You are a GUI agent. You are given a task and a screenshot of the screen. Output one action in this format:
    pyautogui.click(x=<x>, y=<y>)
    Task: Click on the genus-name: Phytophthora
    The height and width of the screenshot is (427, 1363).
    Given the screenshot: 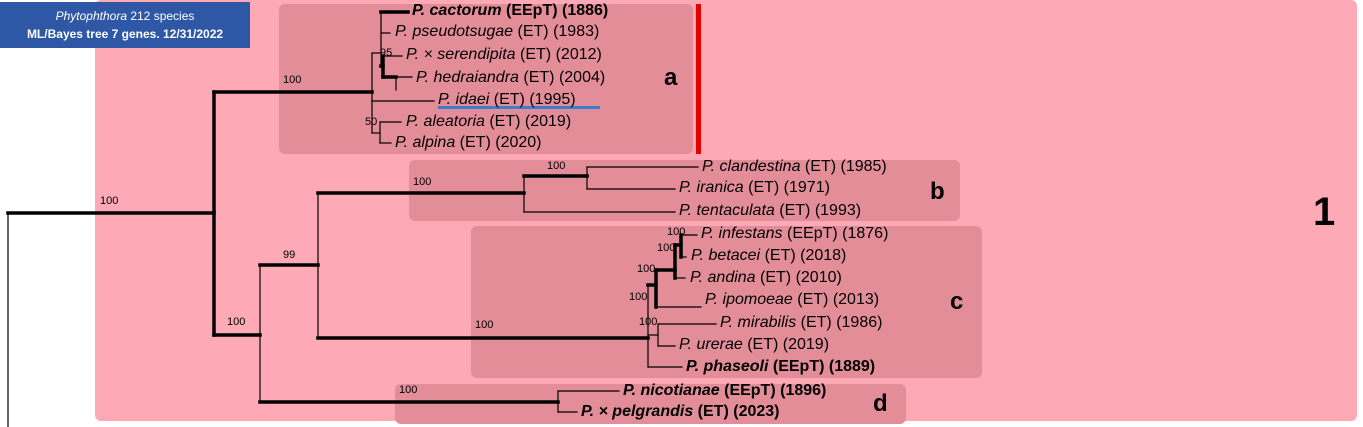 What is the action you would take?
    pyautogui.click(x=91, y=16)
    